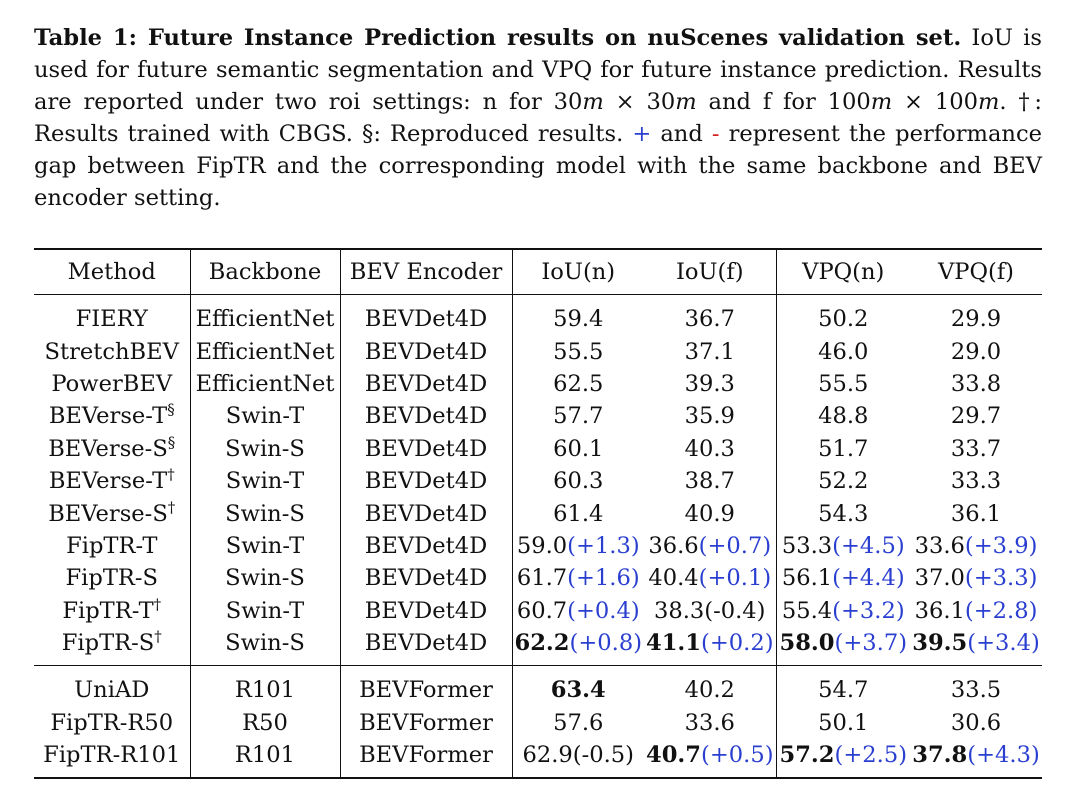  What do you see at coordinates (538, 686) in the screenshot?
I see `table-row: UniAD R101 BEVFormer 63.4 40.2 54.7 33.5` at bounding box center [538, 686].